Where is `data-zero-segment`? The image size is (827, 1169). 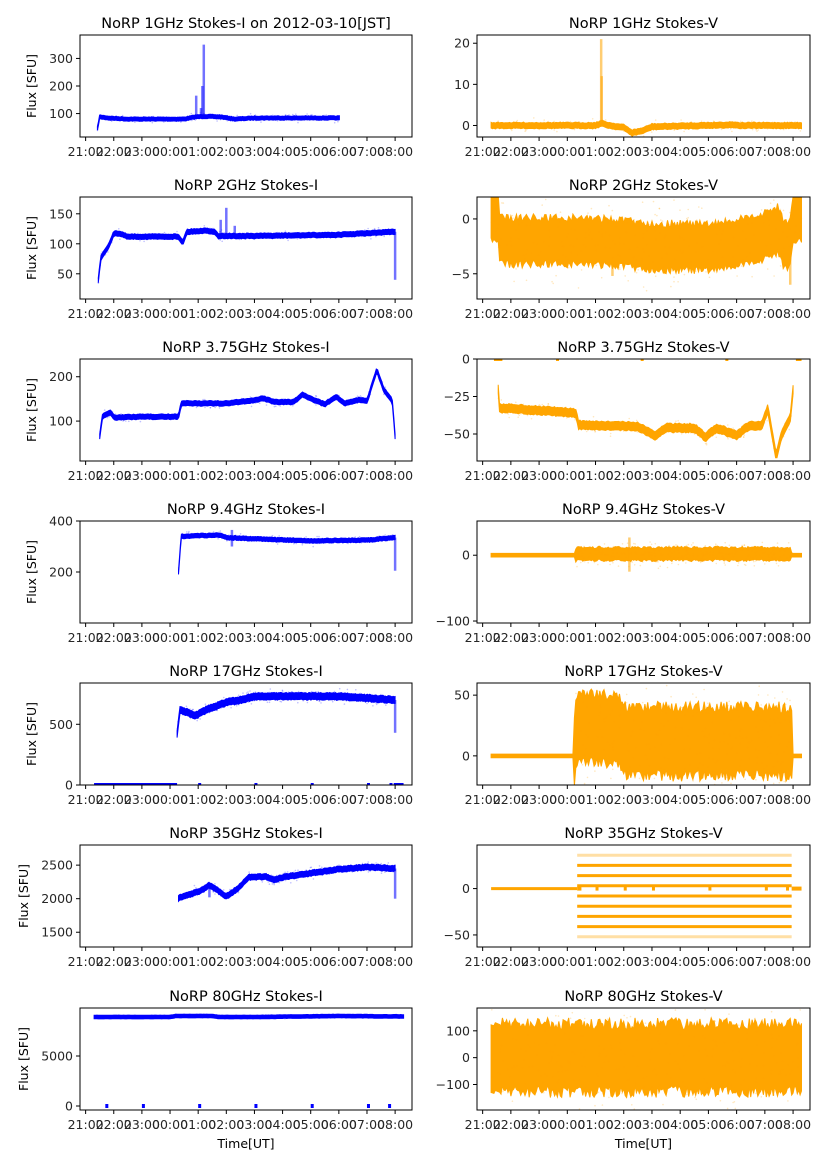
data-zero-segment is located at coordinates (368, 784).